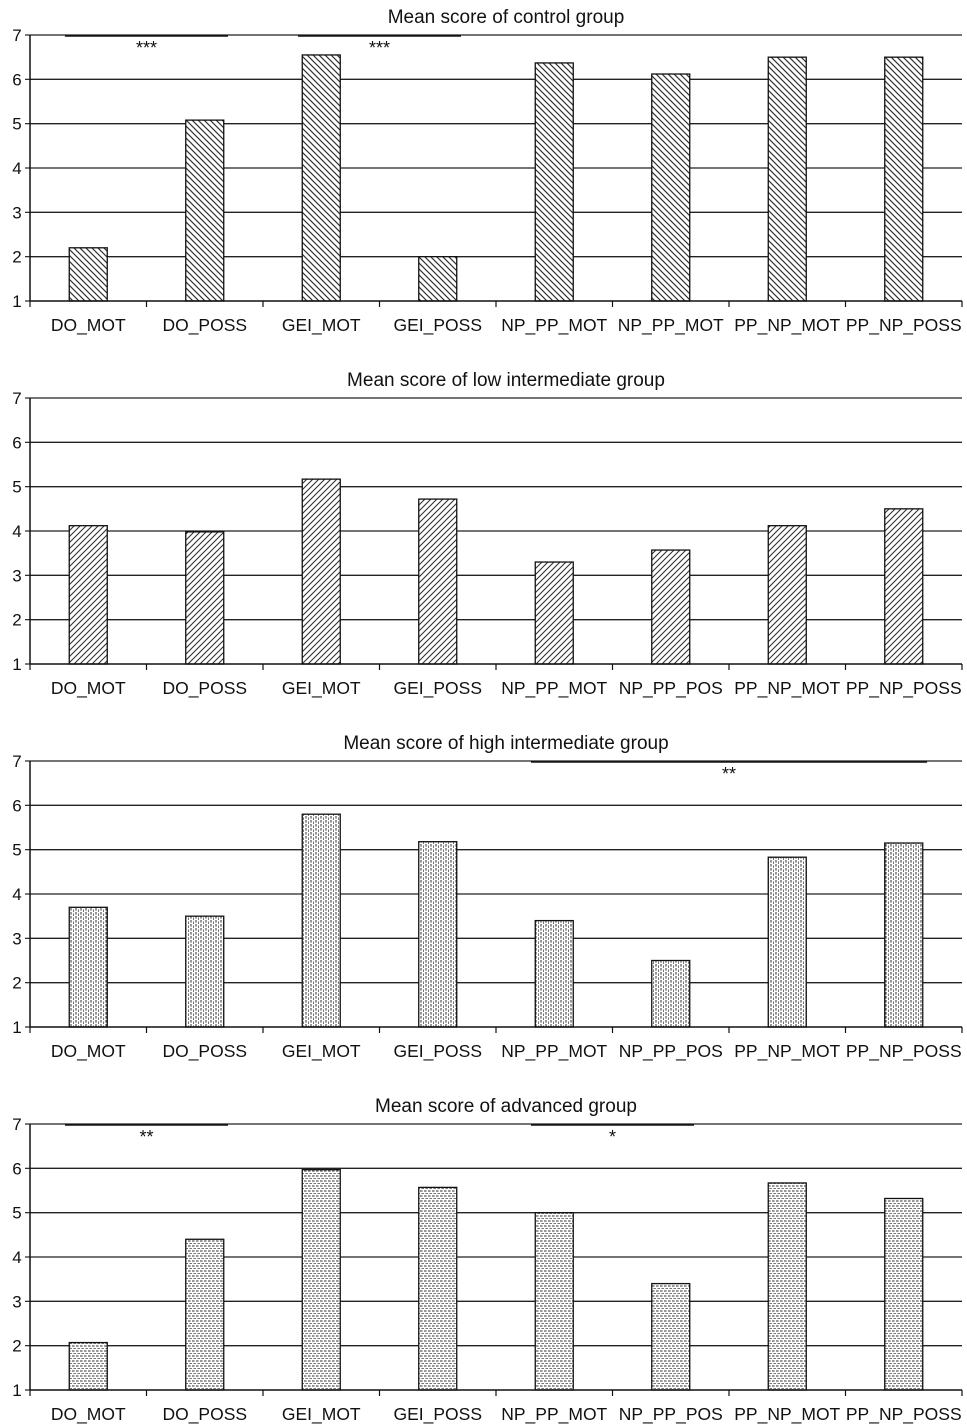  Describe the element at coordinates (506, 380) in the screenshot. I see `chart-title: Mean score of low intermediate group` at that location.